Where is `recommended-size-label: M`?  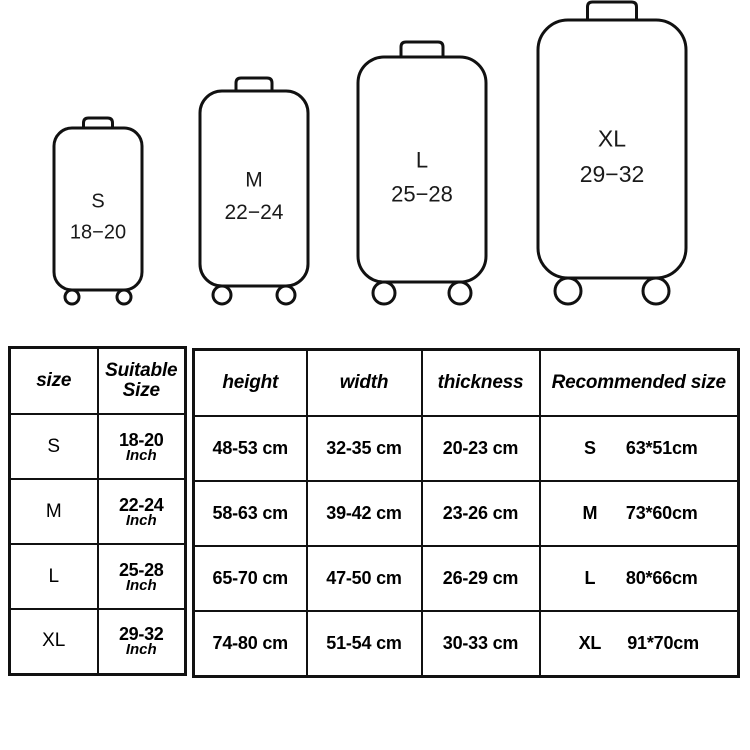
recommended-size-label: M is located at coordinates (590, 513).